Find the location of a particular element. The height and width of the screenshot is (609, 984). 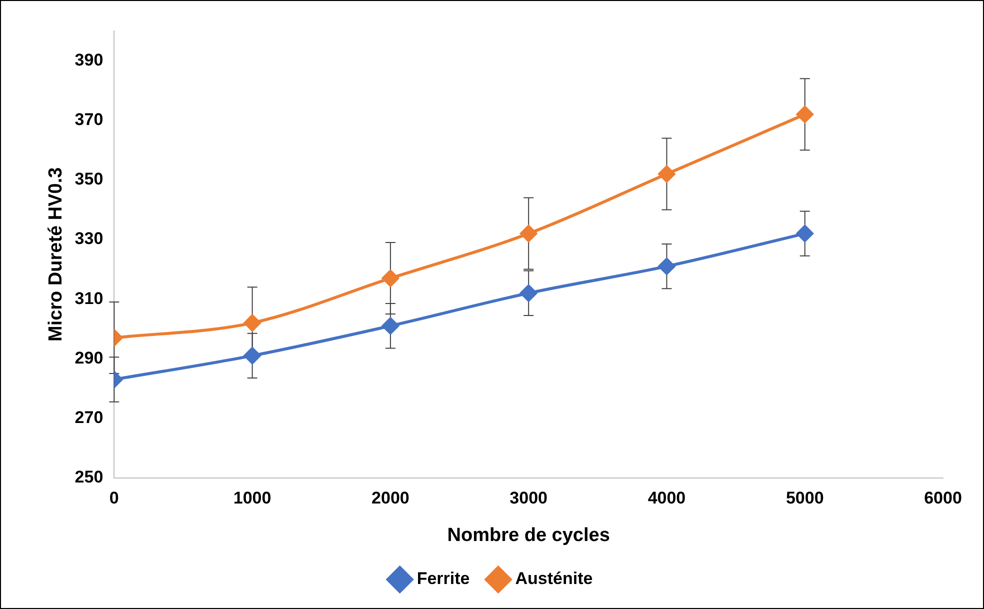

y-tick-label: 270 is located at coordinates (89, 417).